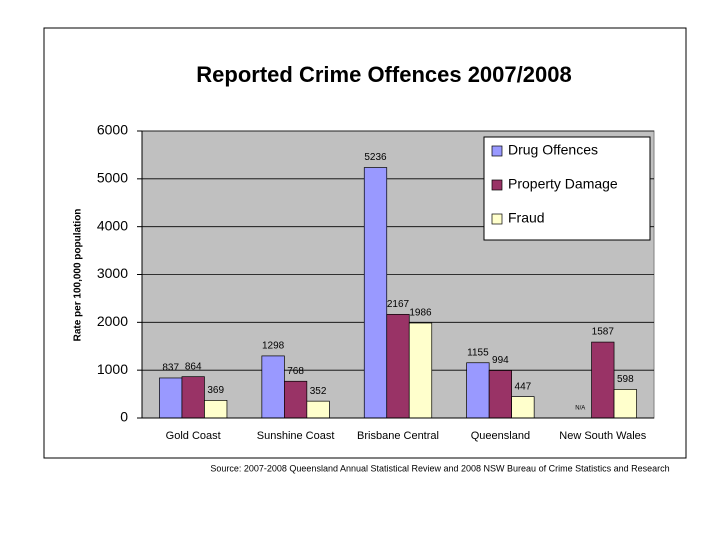 The image size is (728, 546). What do you see at coordinates (580, 409) in the screenshot?
I see `data-label: N/A` at bounding box center [580, 409].